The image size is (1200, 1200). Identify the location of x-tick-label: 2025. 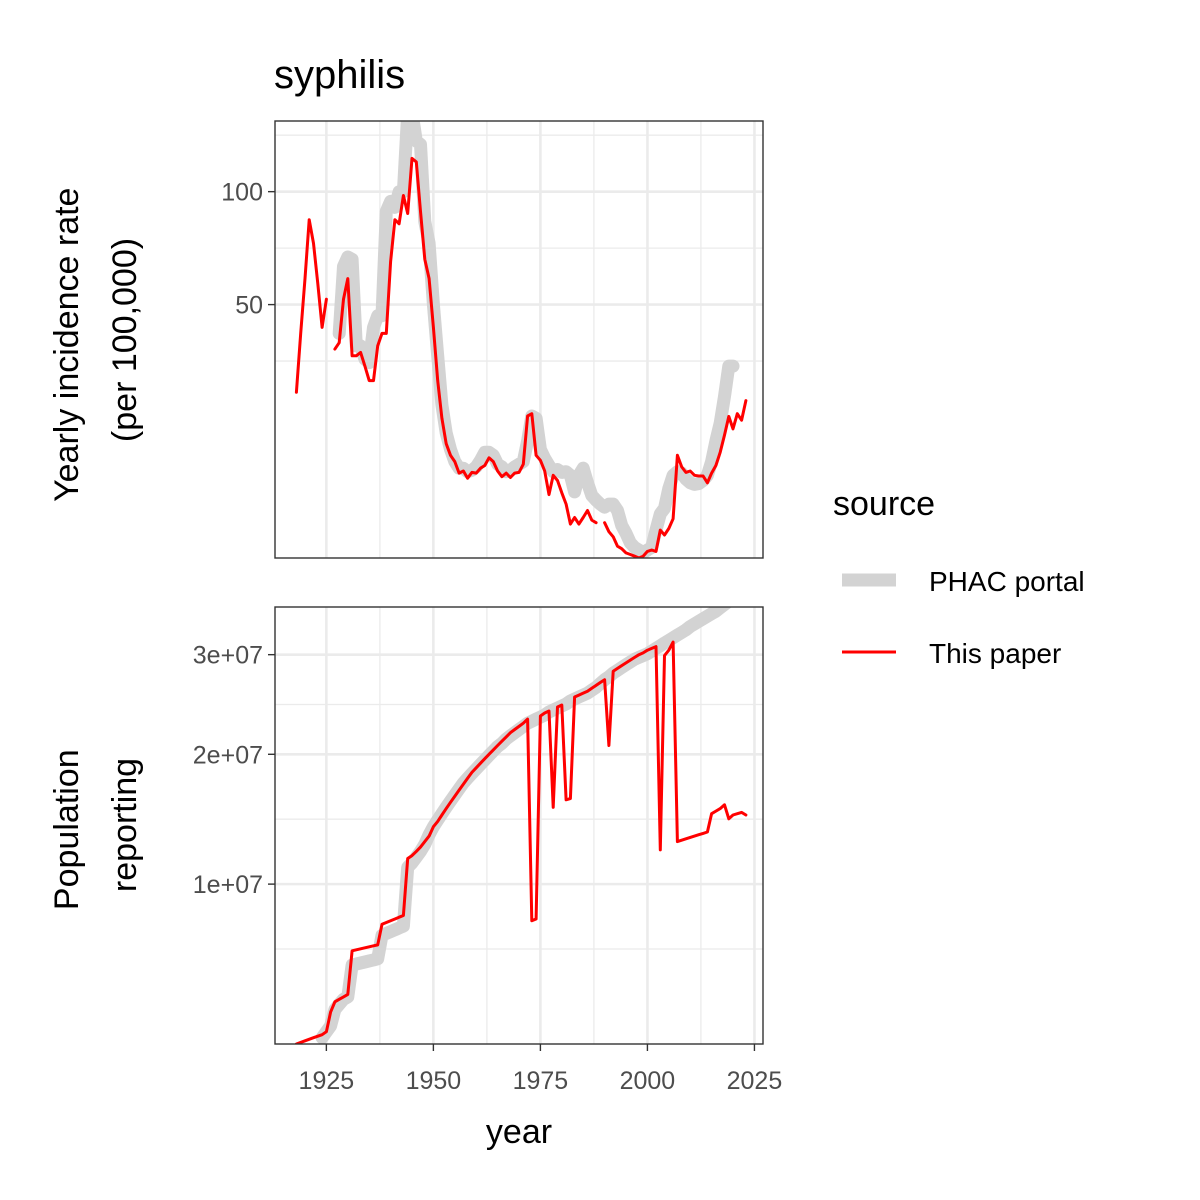
(755, 1081).